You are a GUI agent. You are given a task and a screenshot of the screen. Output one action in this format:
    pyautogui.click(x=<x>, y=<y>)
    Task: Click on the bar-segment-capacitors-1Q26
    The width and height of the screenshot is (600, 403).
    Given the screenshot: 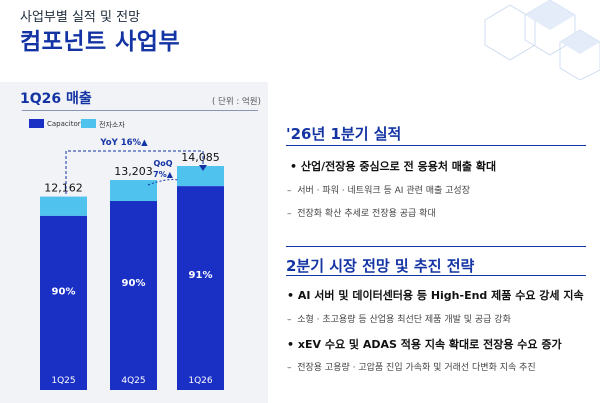 What is the action you would take?
    pyautogui.click(x=200, y=288)
    